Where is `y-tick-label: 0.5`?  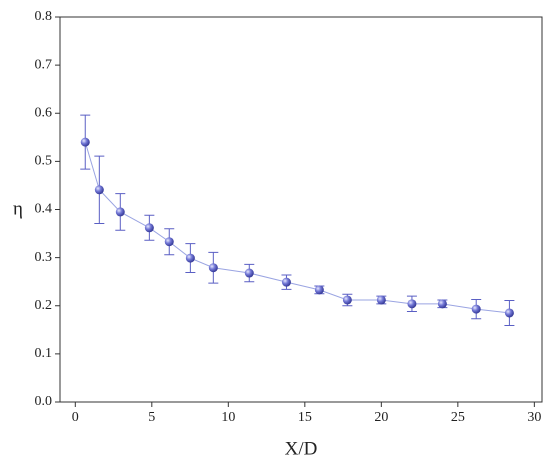
y-tick-label: 0.5 is located at coordinates (44, 161).